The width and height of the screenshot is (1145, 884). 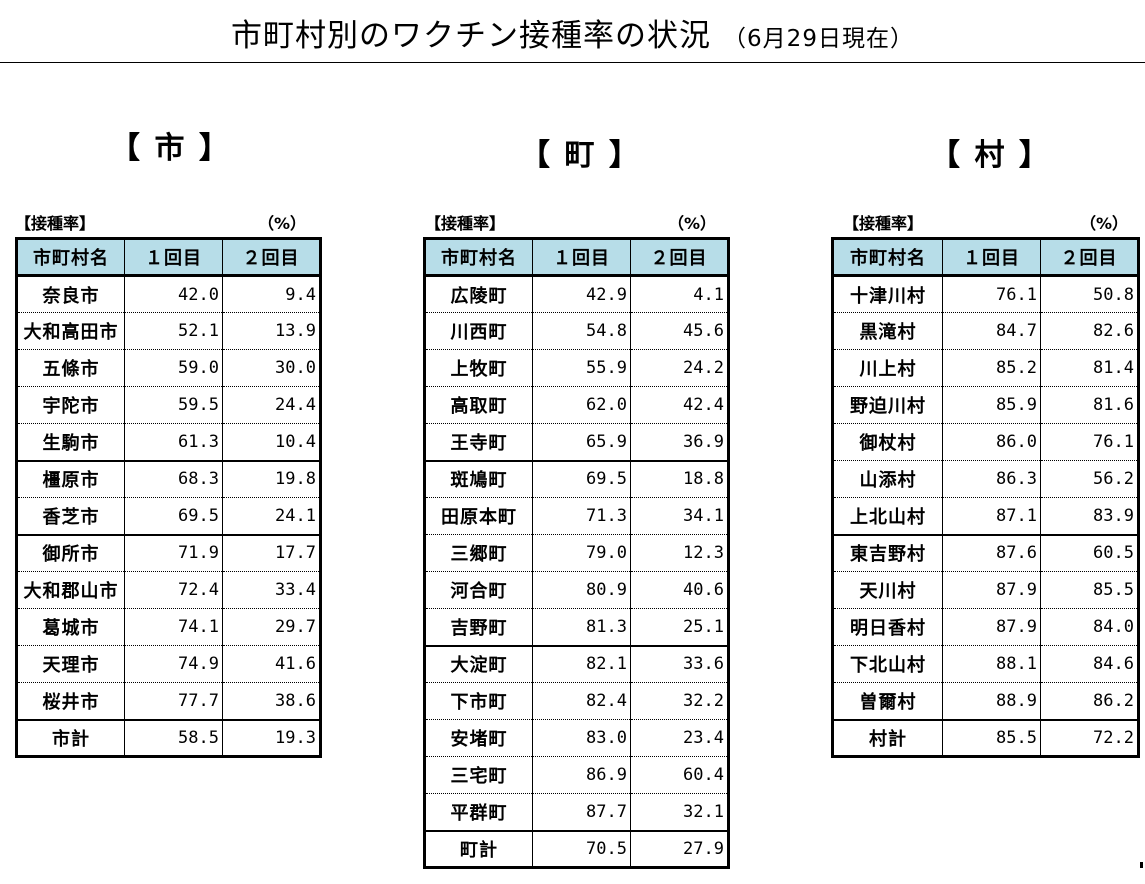 I want to click on cell-first: 86.9, so click(x=581, y=775).